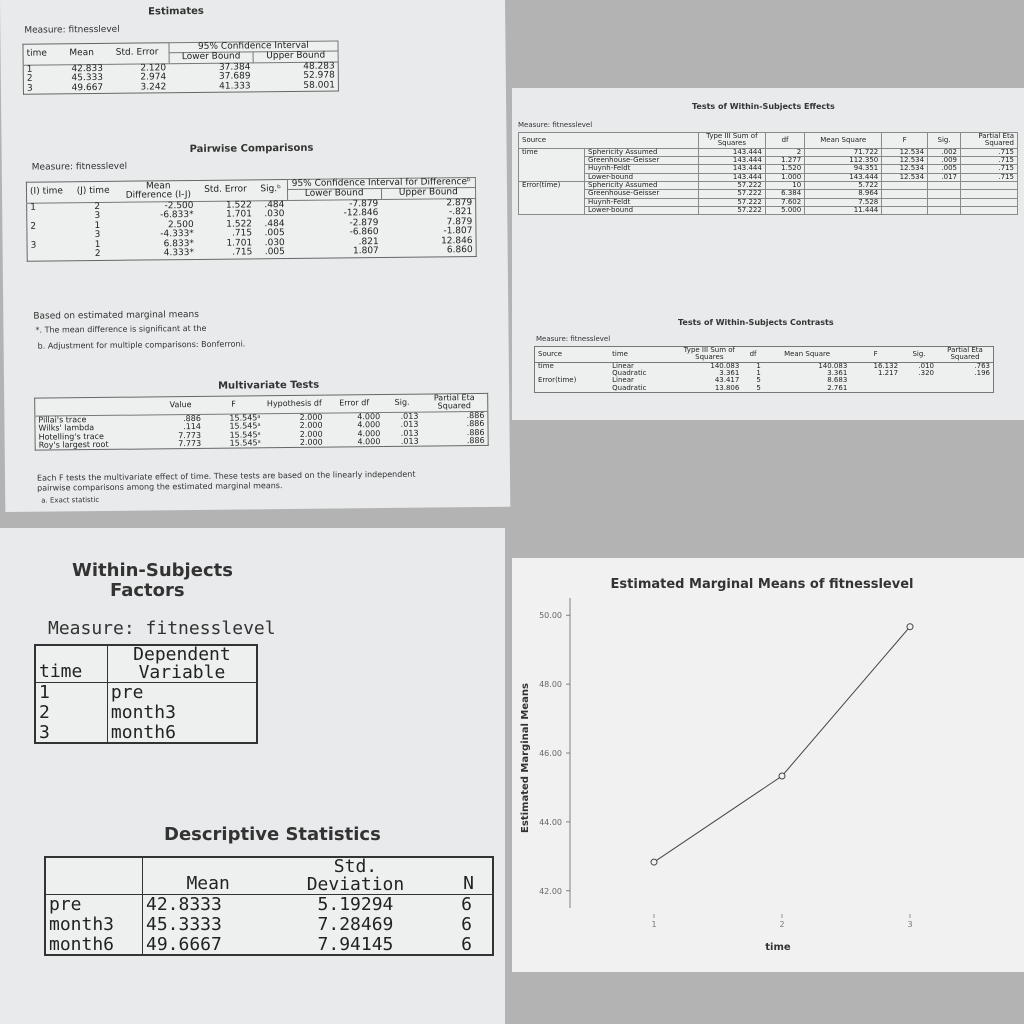  What do you see at coordinates (402, 403) in the screenshot?
I see `multivariate-header-sig: Sig.` at bounding box center [402, 403].